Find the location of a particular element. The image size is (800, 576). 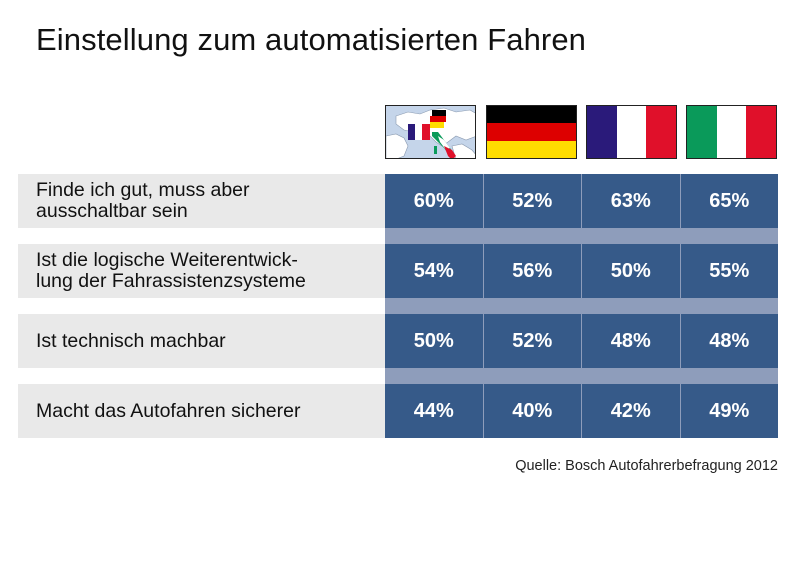

italy-flag-icon is located at coordinates (731, 132).